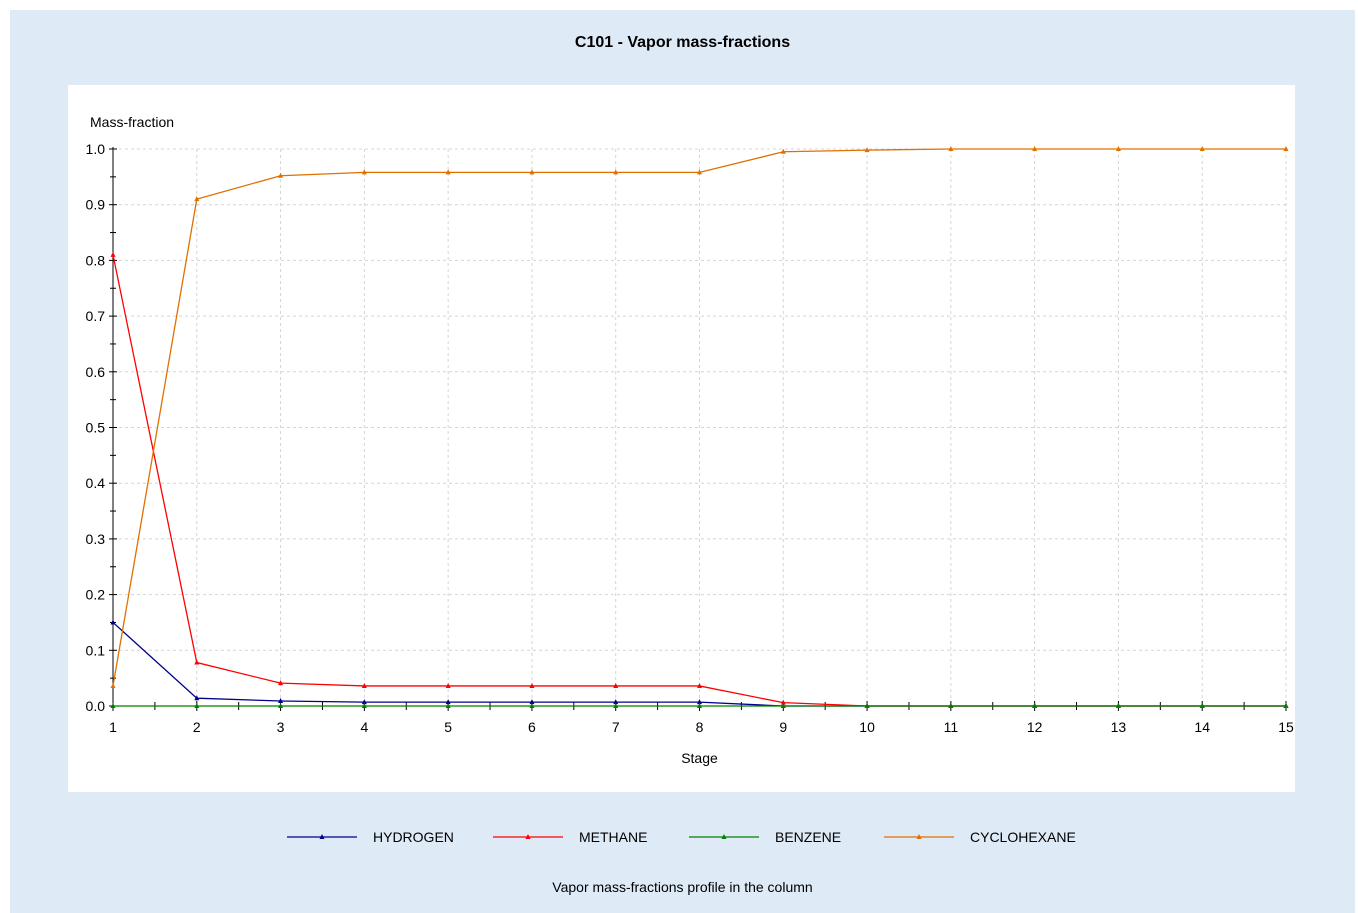 The image size is (1358, 913). What do you see at coordinates (699, 664) in the screenshot?
I see `series-line-hydrogen` at bounding box center [699, 664].